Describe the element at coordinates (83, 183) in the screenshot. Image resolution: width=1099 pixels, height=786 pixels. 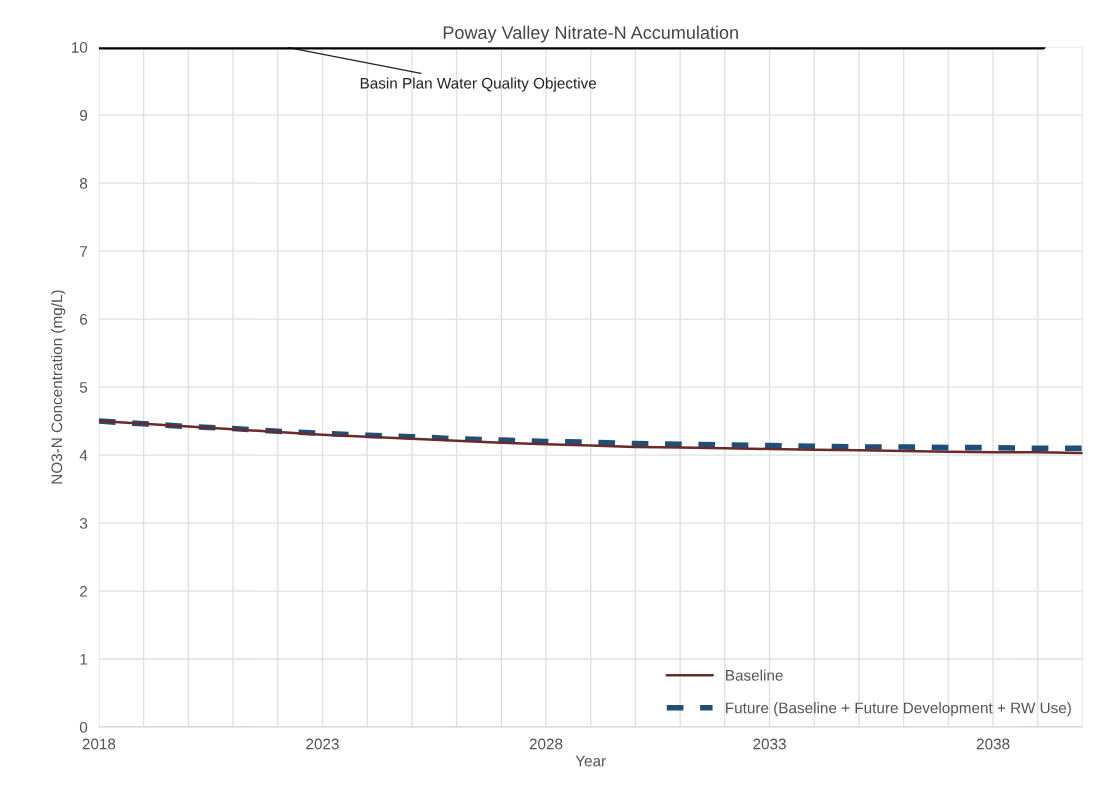
I see `y-tick-label: 8` at that location.